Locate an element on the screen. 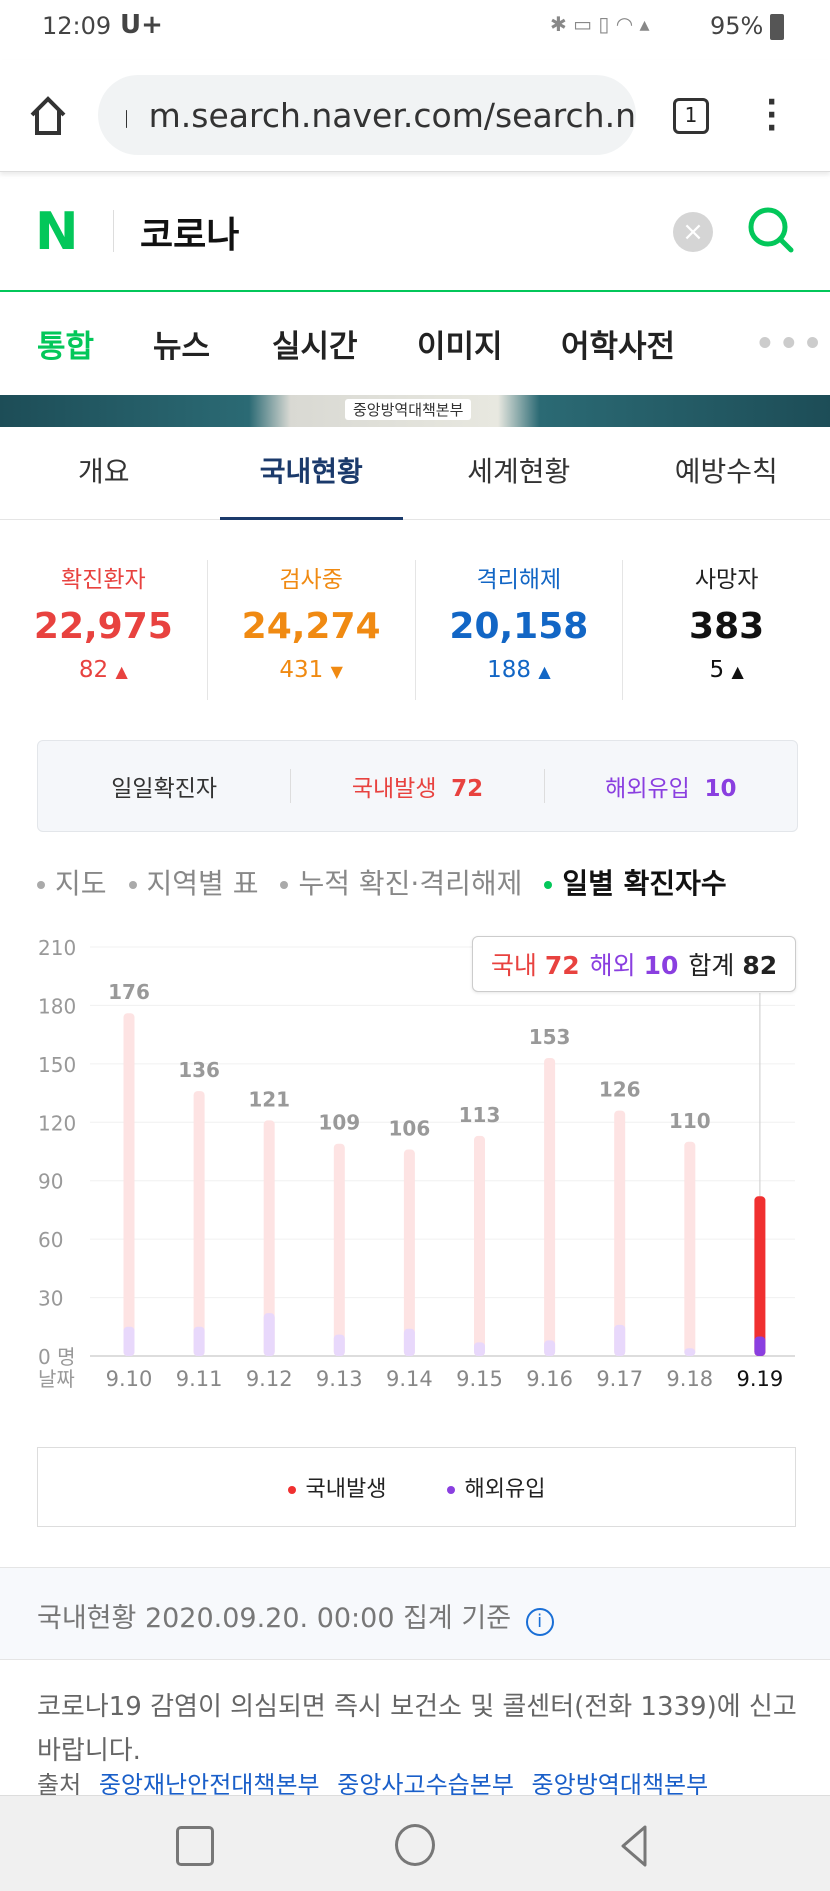  address-bar: m.search.naver.com/search.n is located at coordinates (367, 115).